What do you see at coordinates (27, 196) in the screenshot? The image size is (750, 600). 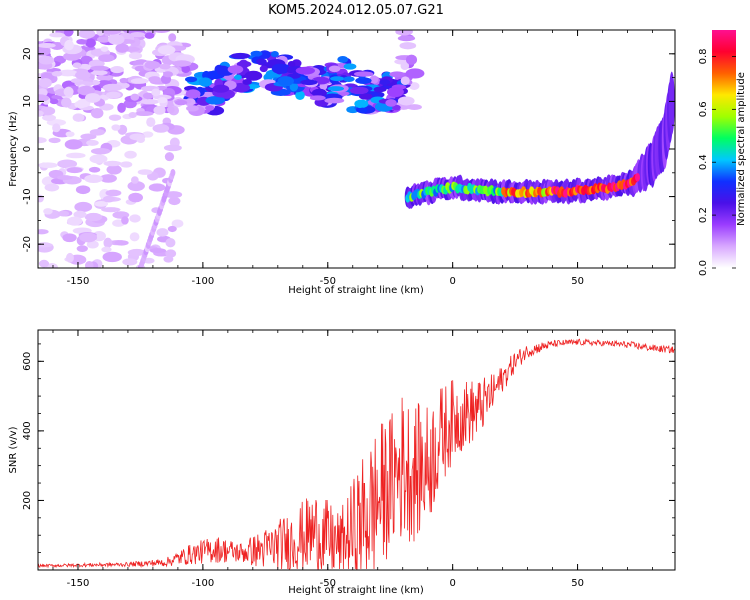 I see `spectrogram-y-tick-label: -10` at bounding box center [27, 196].